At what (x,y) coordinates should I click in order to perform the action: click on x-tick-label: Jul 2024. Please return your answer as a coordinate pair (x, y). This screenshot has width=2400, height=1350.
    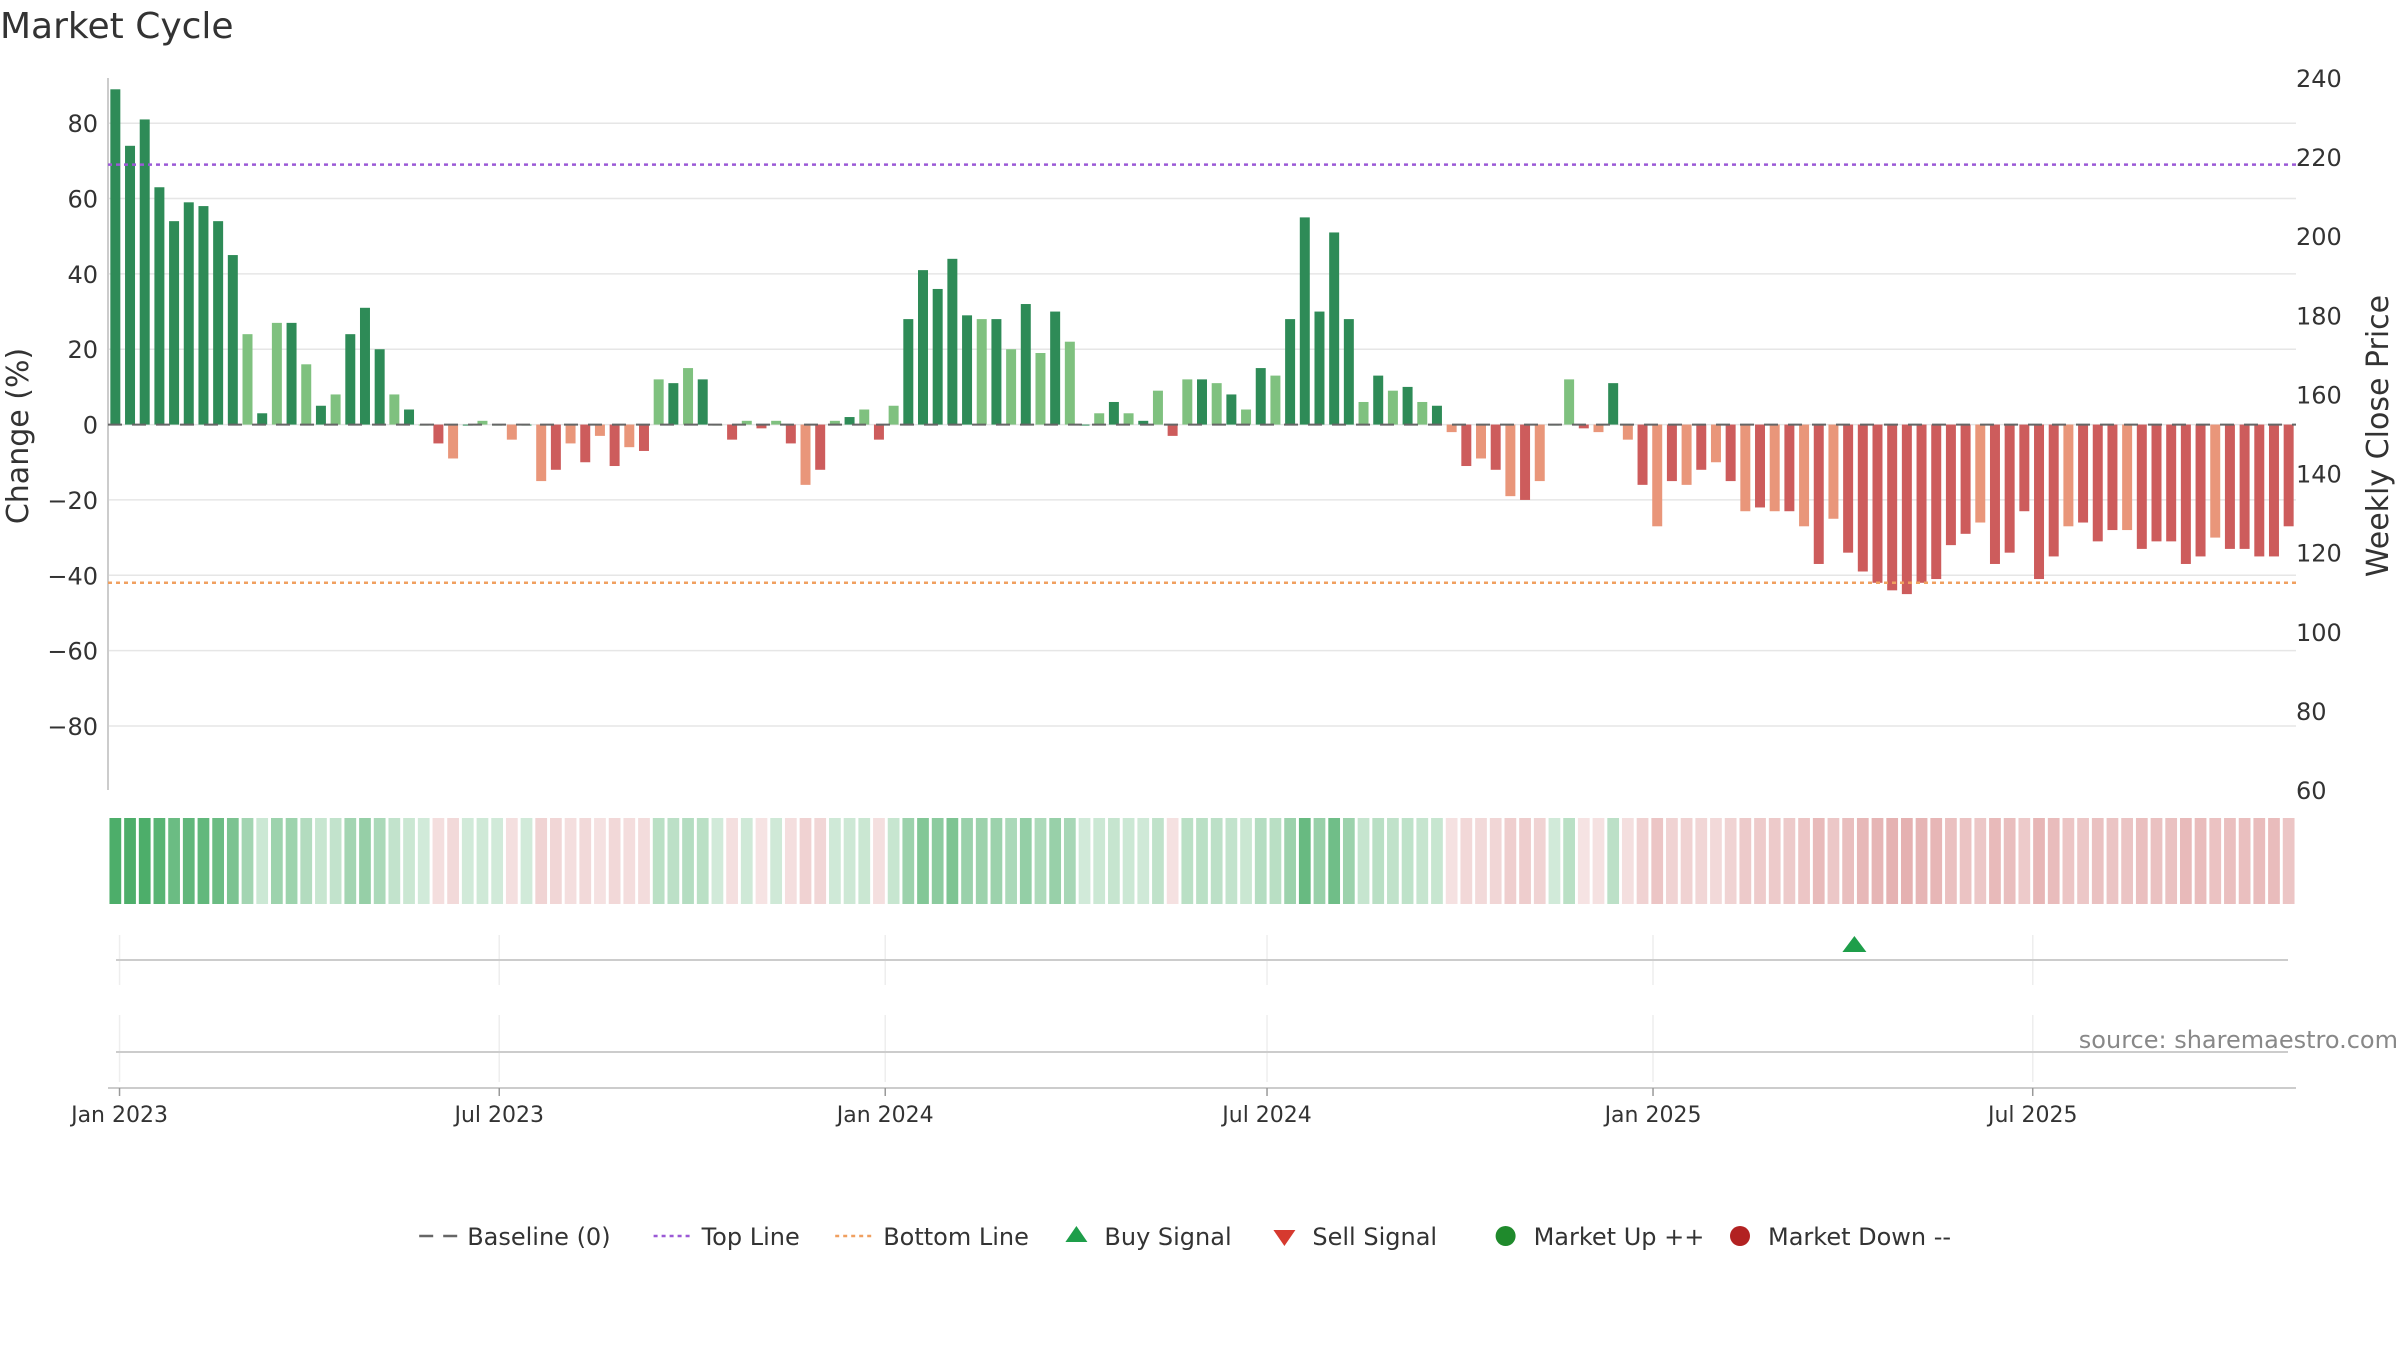
    Looking at the image, I should click on (1266, 1115).